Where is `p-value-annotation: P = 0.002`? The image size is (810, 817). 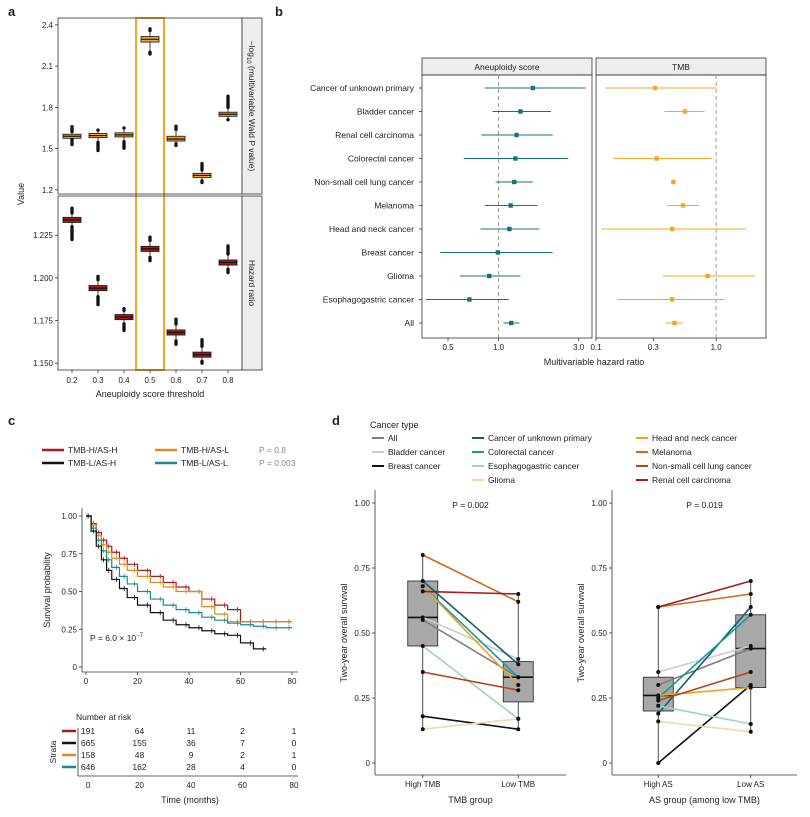
p-value-annotation: P = 0.002 is located at coordinates (470, 505).